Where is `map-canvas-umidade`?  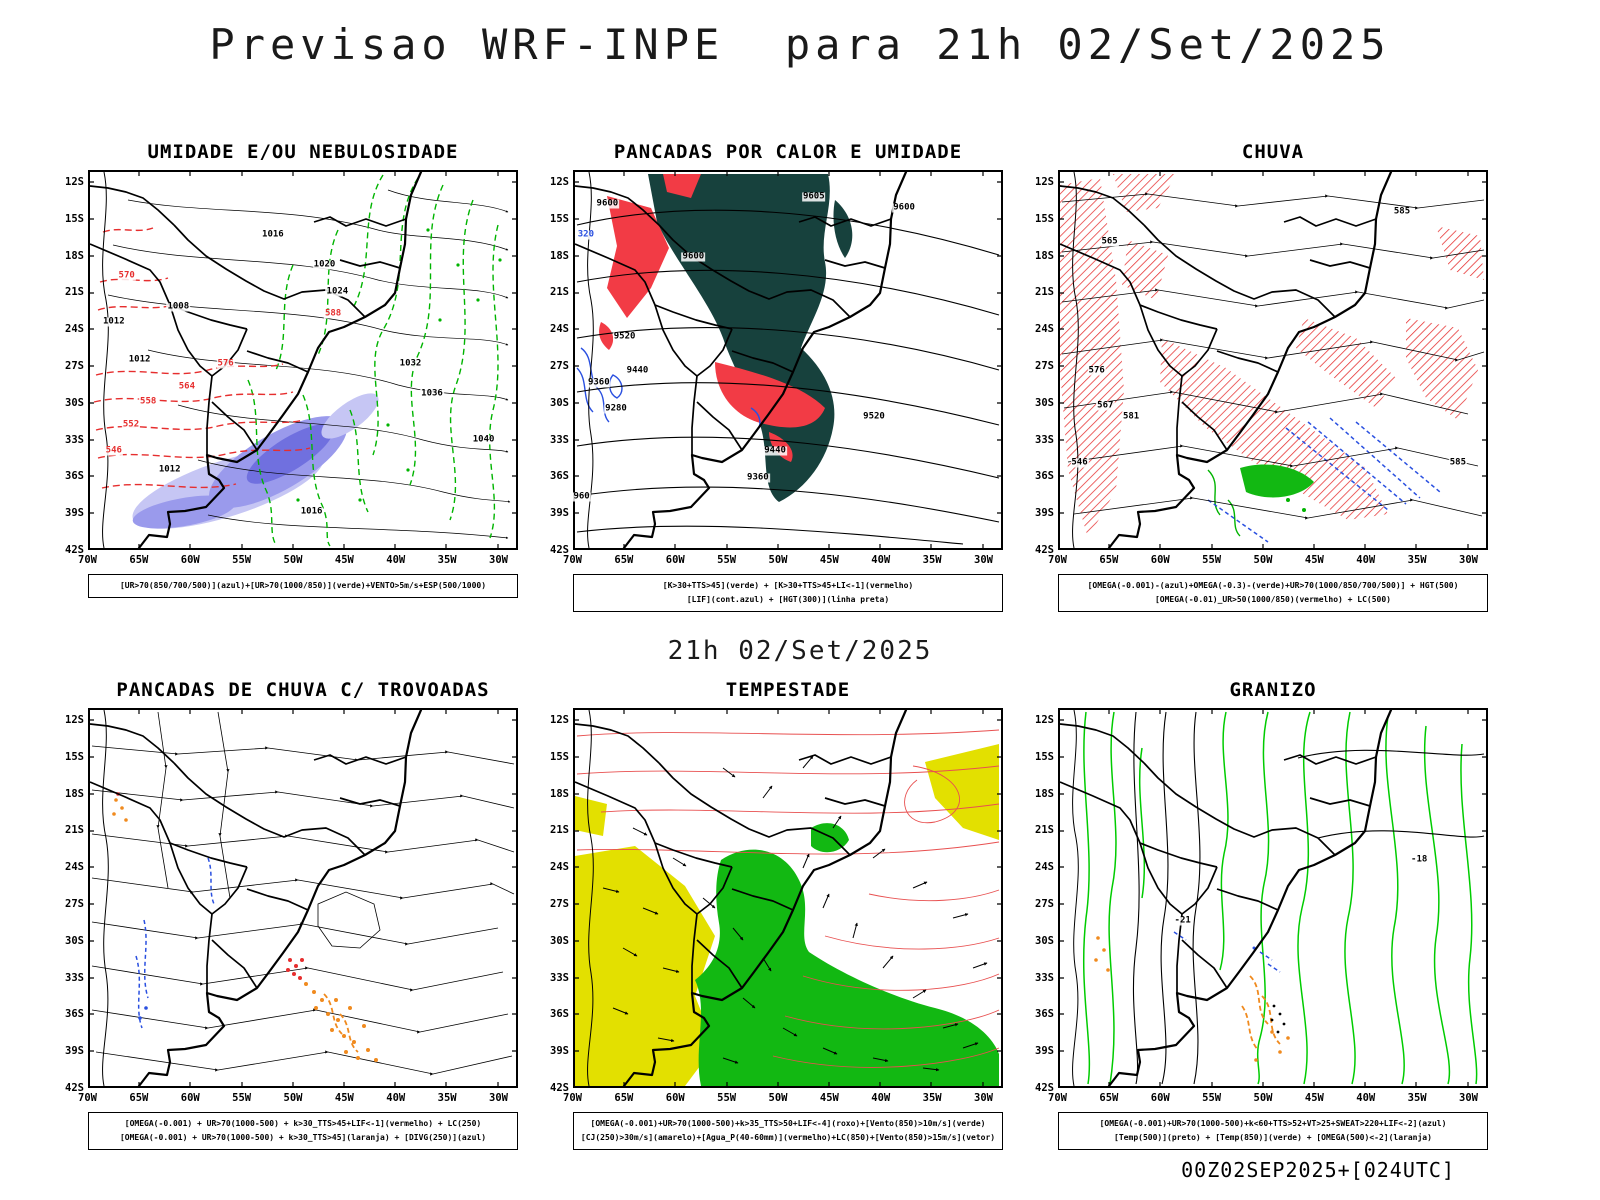 map-canvas-umidade is located at coordinates (303, 360).